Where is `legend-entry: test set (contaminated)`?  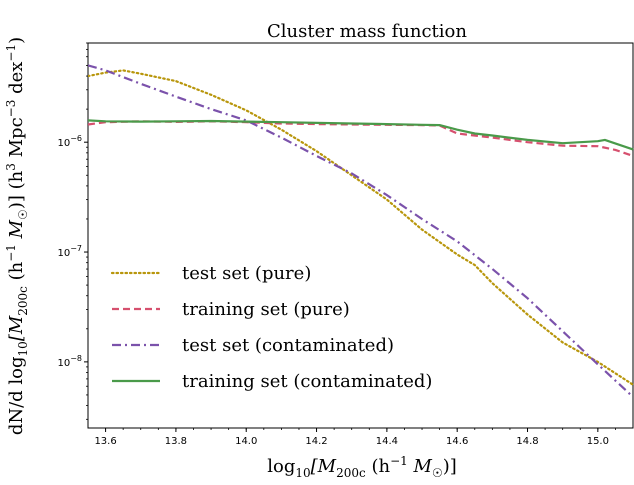 legend-entry: test set (contaminated) is located at coordinates (288, 345).